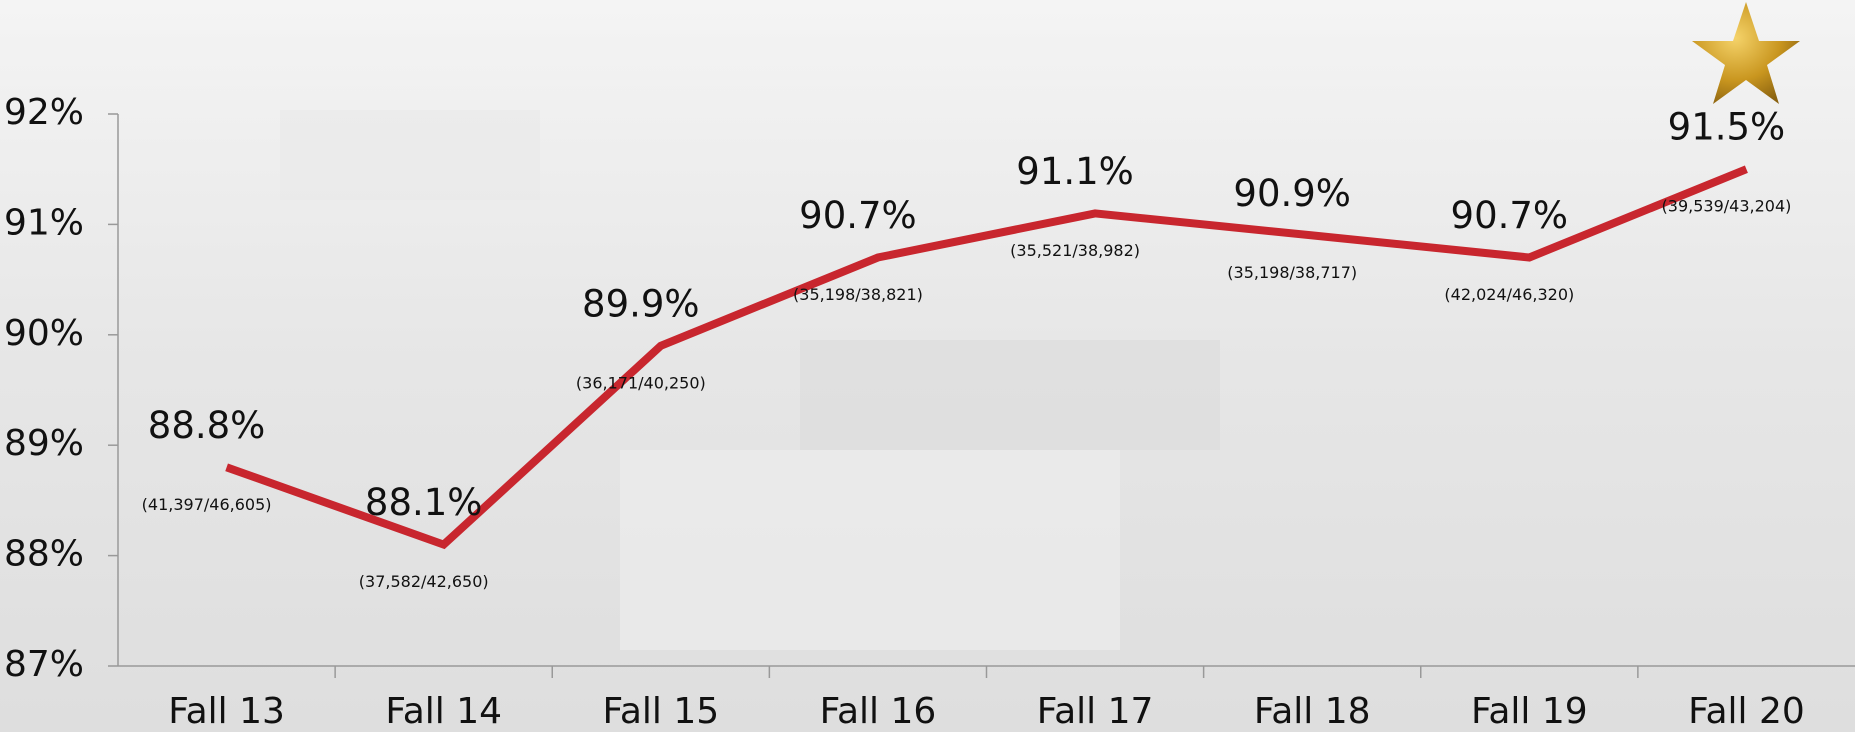  I want to click on value-label: 91.1%, so click(1075, 171).